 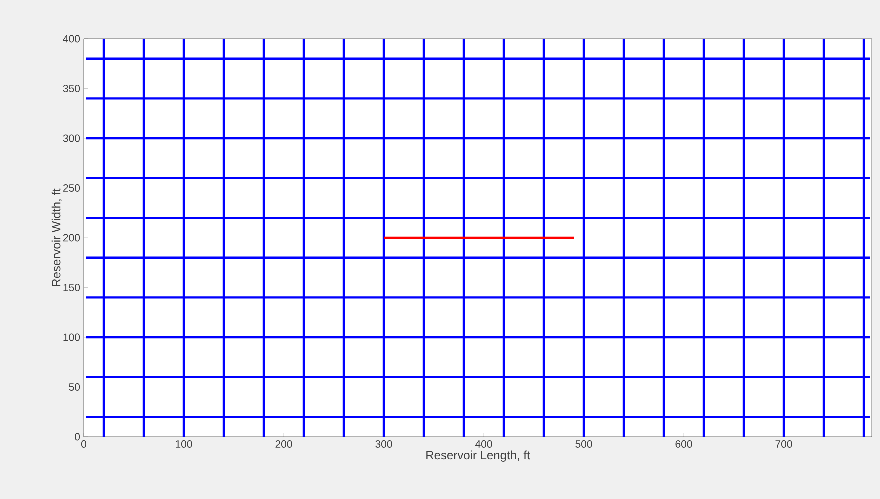 I want to click on x-tick-label: 400, so click(x=483, y=444).